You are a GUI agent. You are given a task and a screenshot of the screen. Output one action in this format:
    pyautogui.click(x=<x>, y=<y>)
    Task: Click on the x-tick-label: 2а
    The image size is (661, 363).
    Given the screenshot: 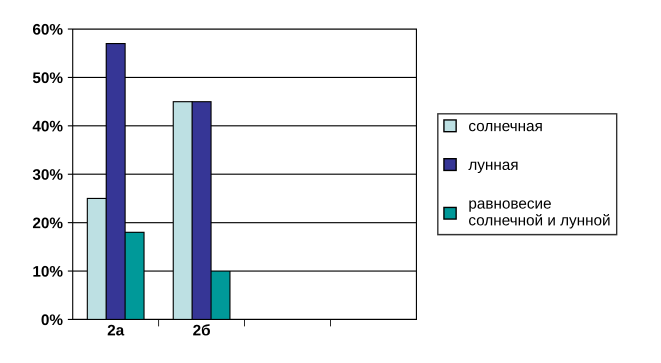 What is the action you would take?
    pyautogui.click(x=116, y=330)
    